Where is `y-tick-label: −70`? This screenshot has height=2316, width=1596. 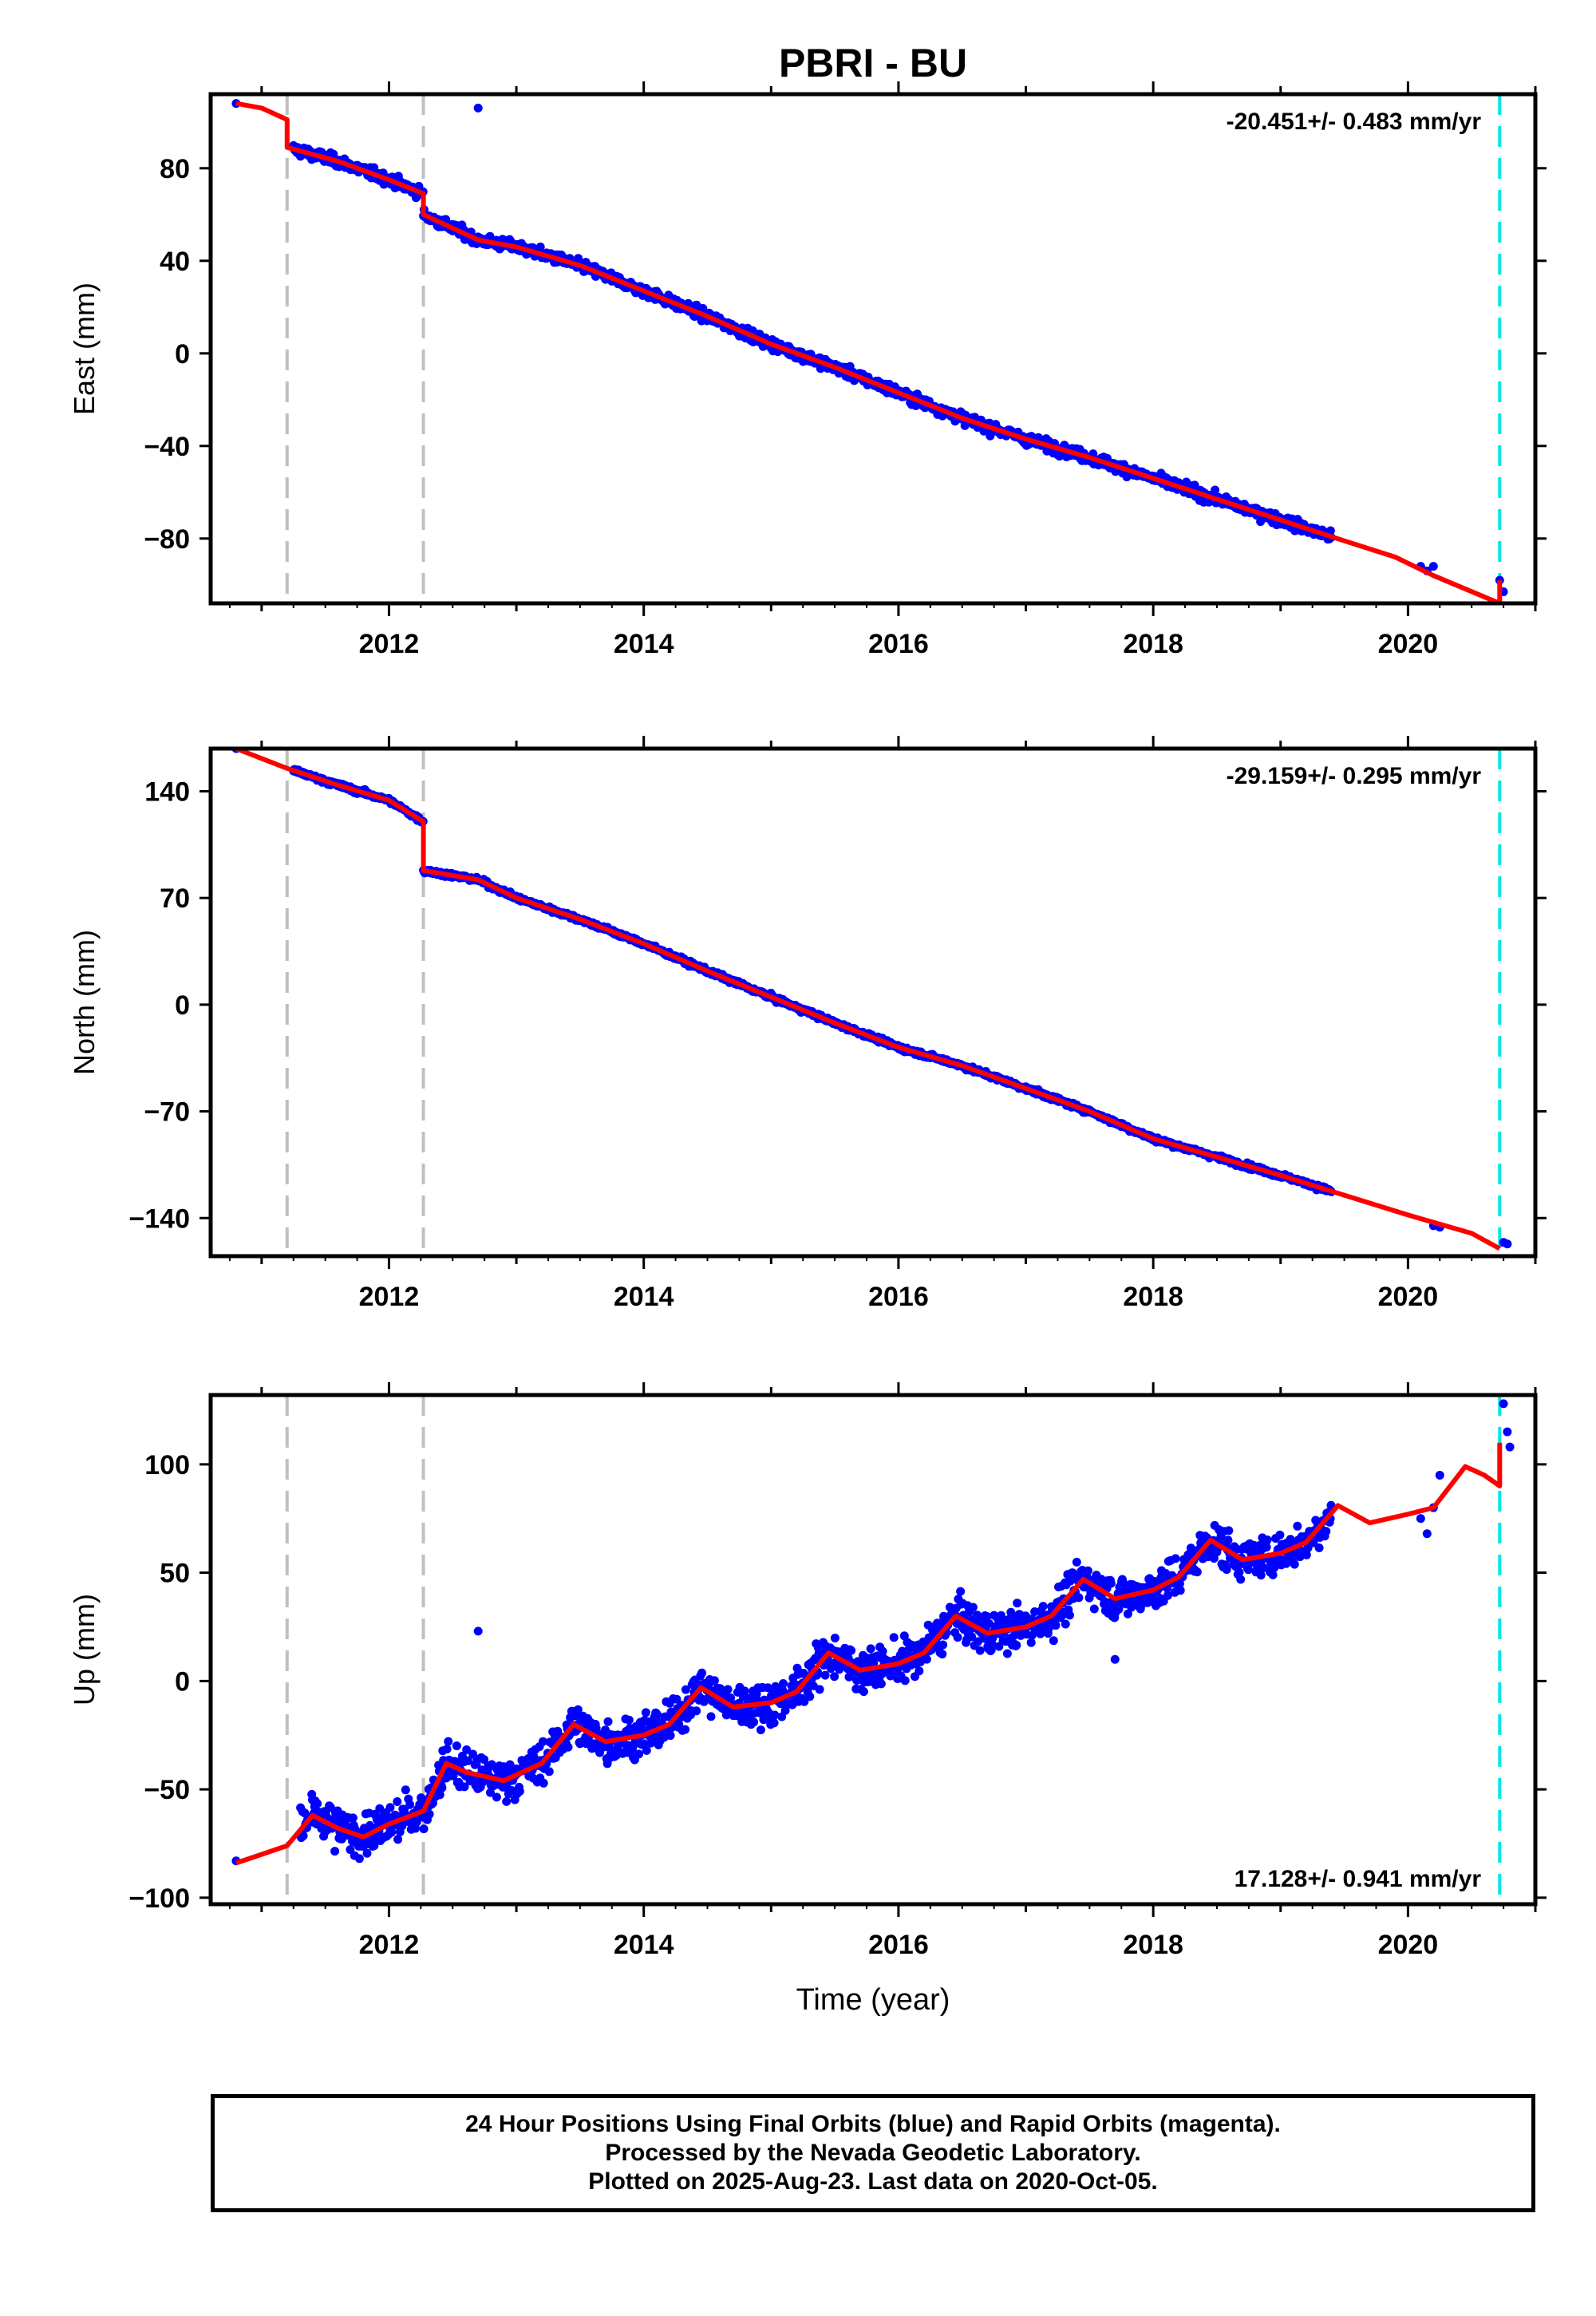 y-tick-label: −70 is located at coordinates (167, 1112).